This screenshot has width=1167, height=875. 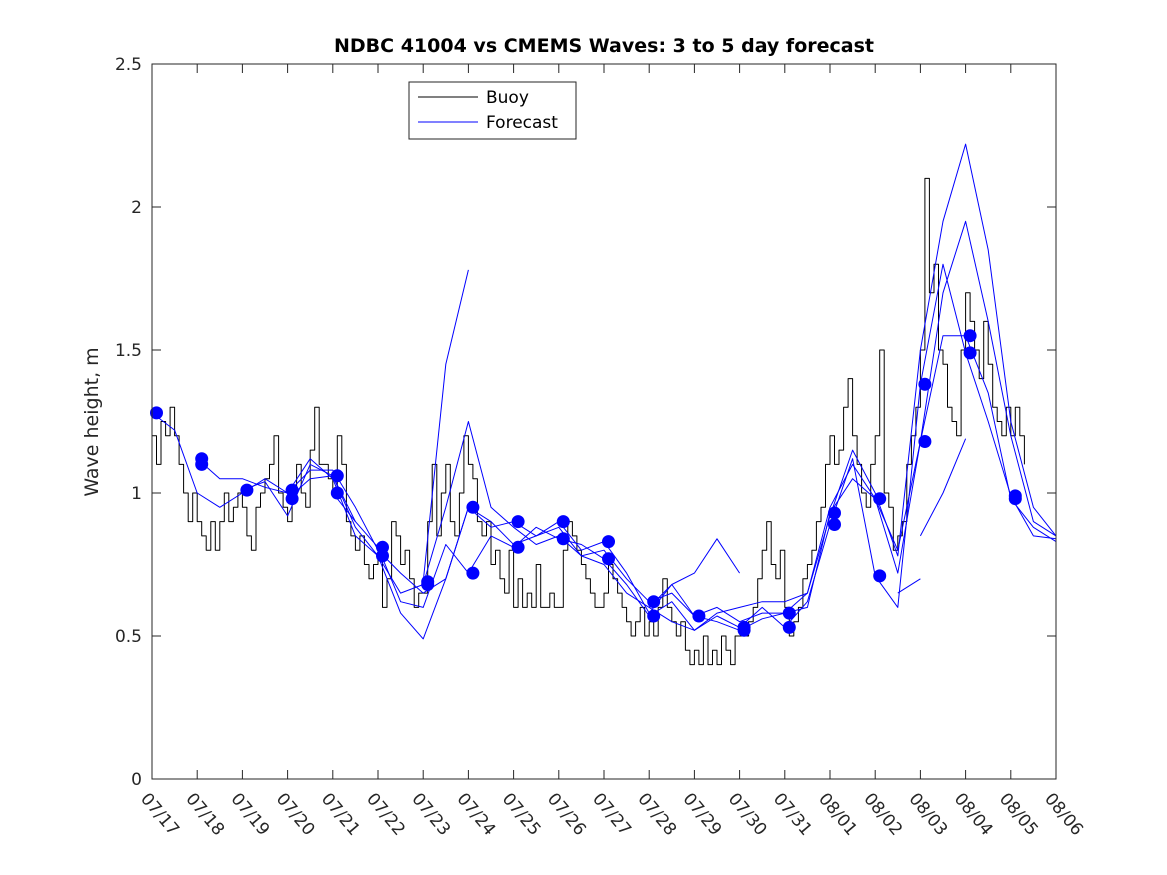 What do you see at coordinates (92, 421) in the screenshot?
I see `y-axis-title: Wave height, m` at bounding box center [92, 421].